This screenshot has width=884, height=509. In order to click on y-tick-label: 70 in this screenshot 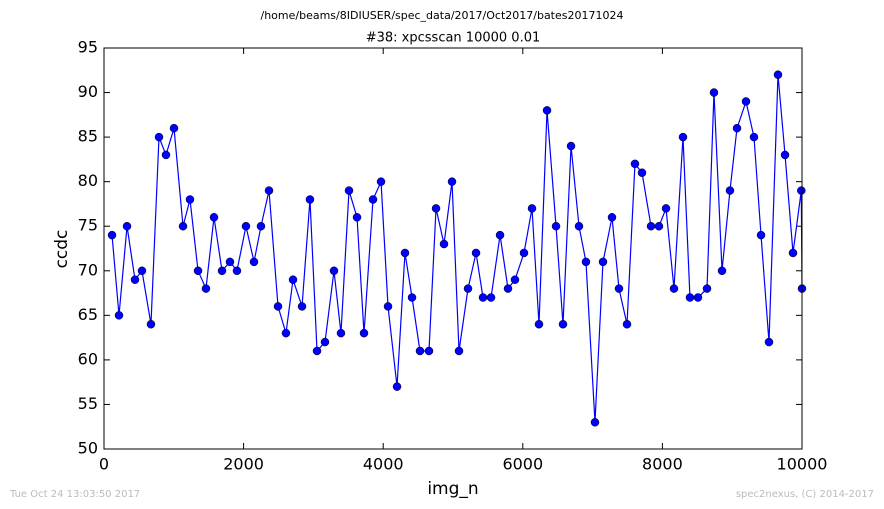, I will do `click(88, 269)`.